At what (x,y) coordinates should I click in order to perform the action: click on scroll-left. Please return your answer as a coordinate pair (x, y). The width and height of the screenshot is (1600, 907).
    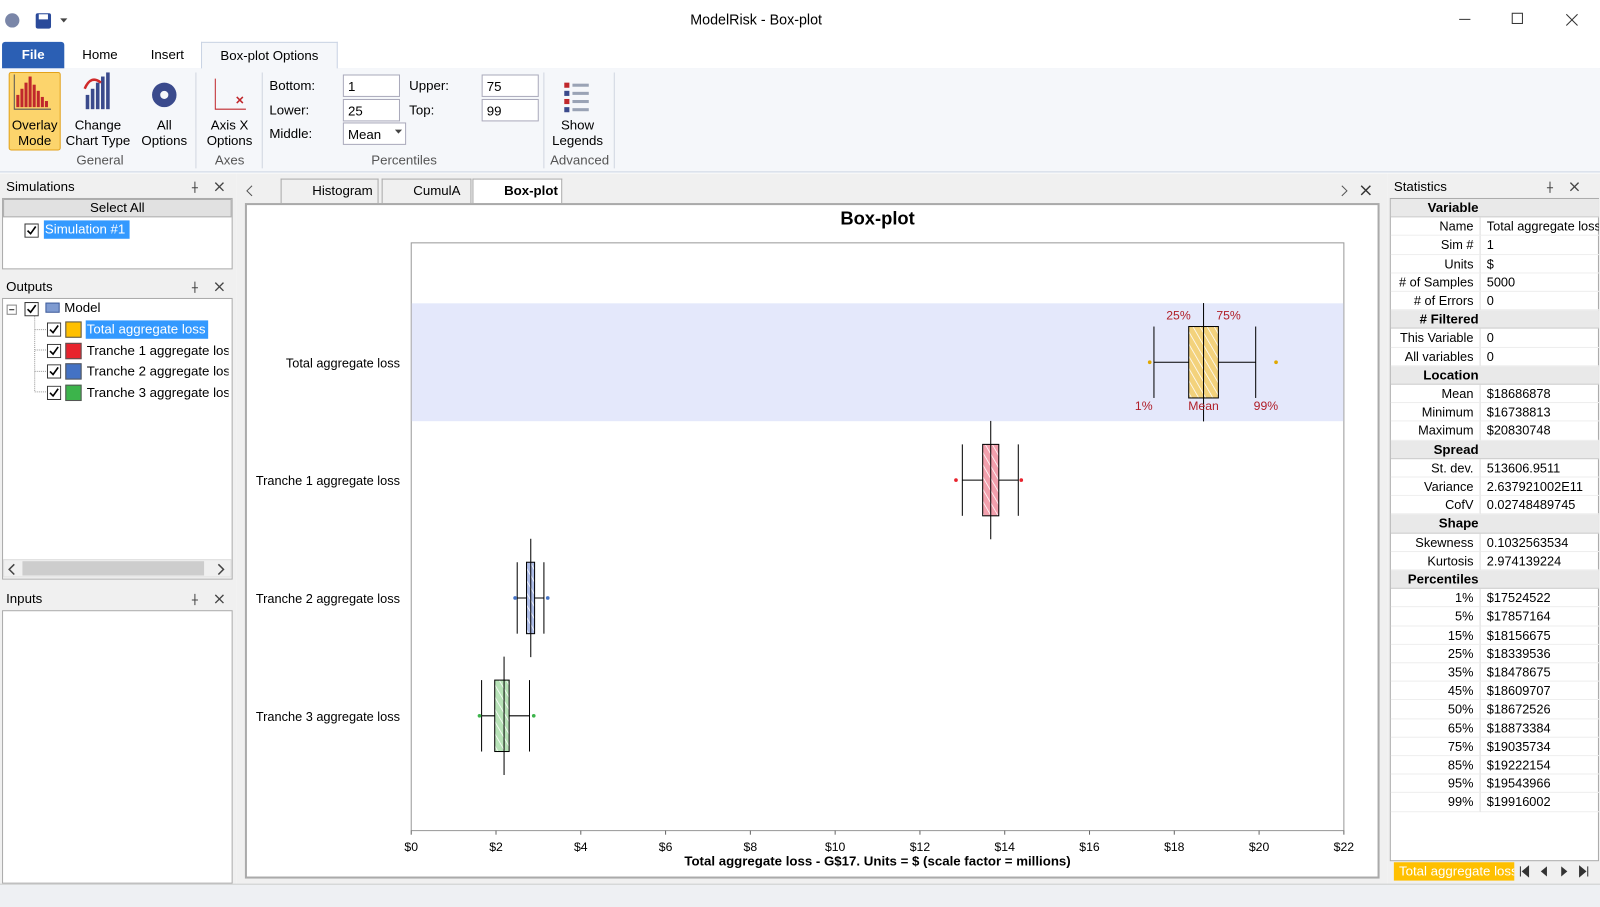
    Looking at the image, I should click on (11, 569).